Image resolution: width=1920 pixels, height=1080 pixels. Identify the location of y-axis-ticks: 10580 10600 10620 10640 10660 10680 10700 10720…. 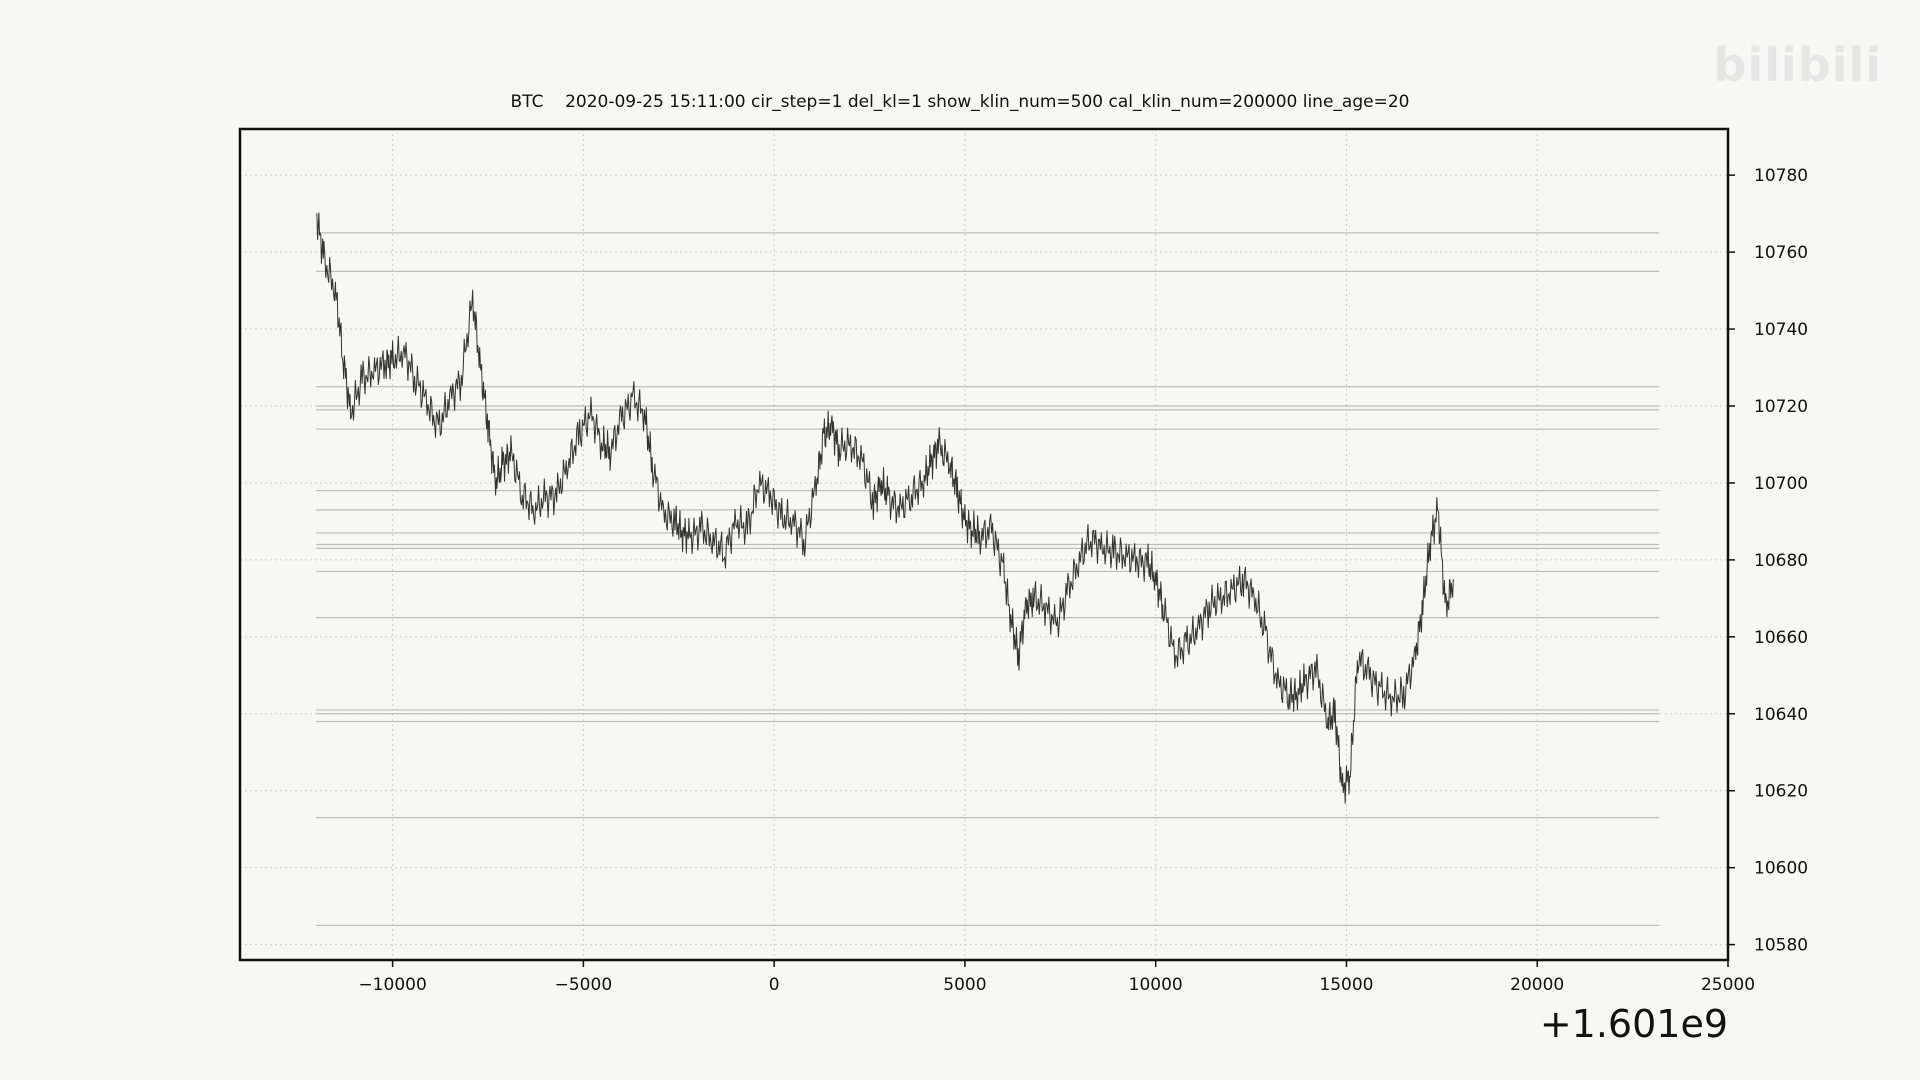
(1768, 561).